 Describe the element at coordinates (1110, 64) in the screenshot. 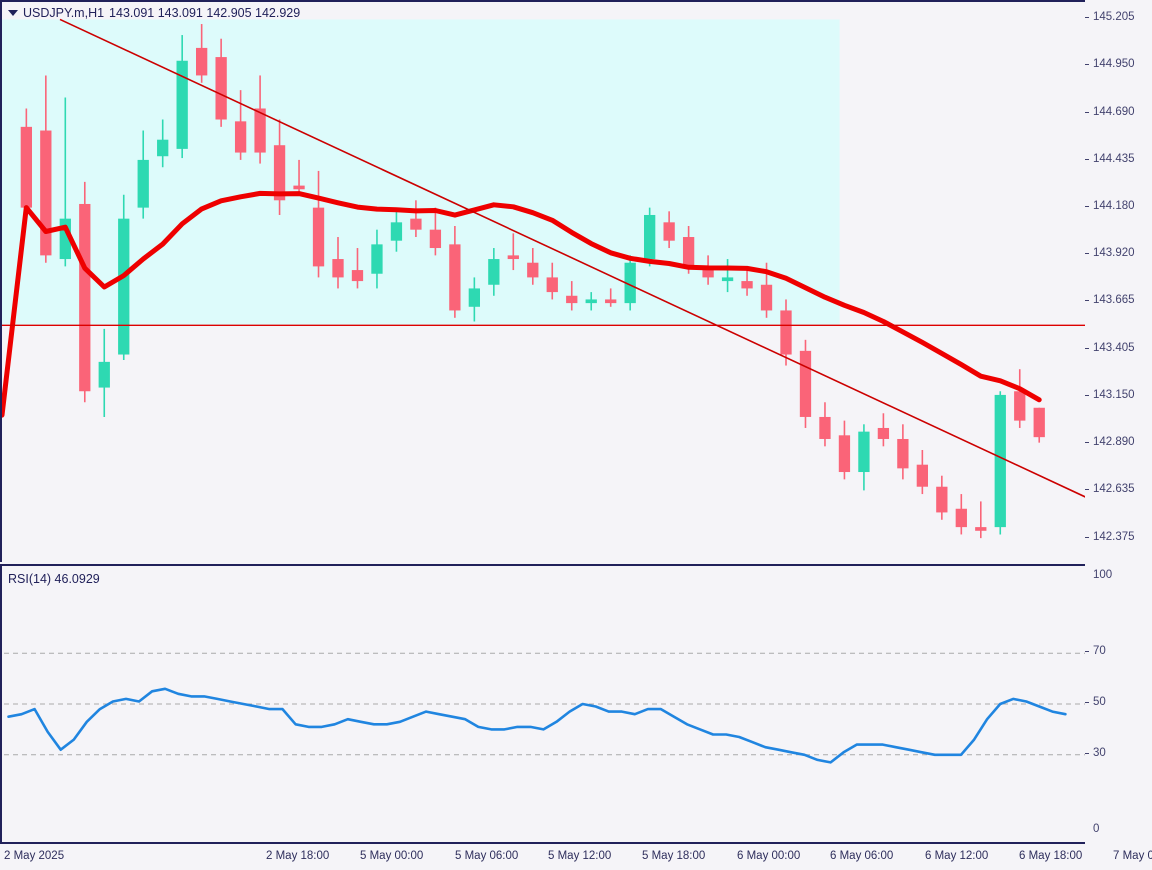

I see `price-axis-tick: 144.950` at that location.